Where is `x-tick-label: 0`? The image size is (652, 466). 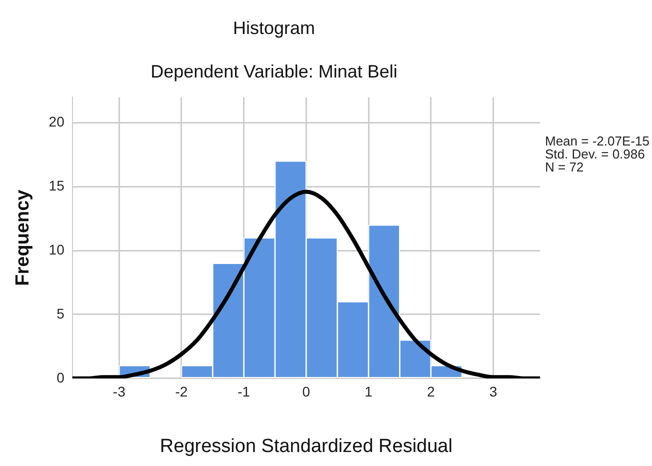 x-tick-label: 0 is located at coordinates (306, 392).